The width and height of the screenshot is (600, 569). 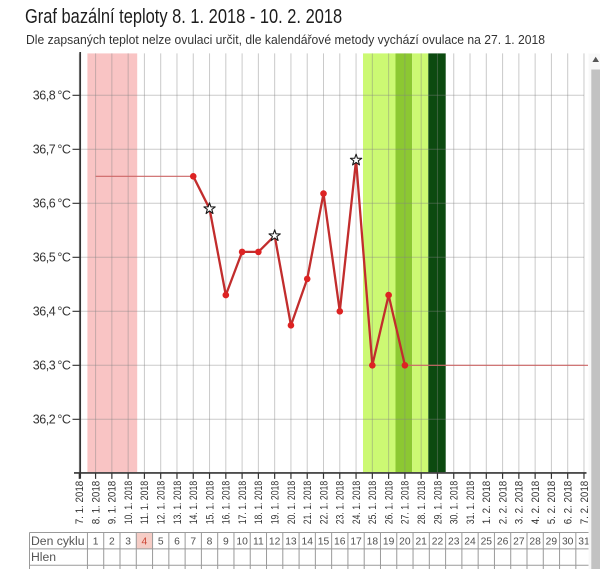 What do you see at coordinates (194, 503) in the screenshot?
I see `svg-text: 14. 1. 2018` at bounding box center [194, 503].